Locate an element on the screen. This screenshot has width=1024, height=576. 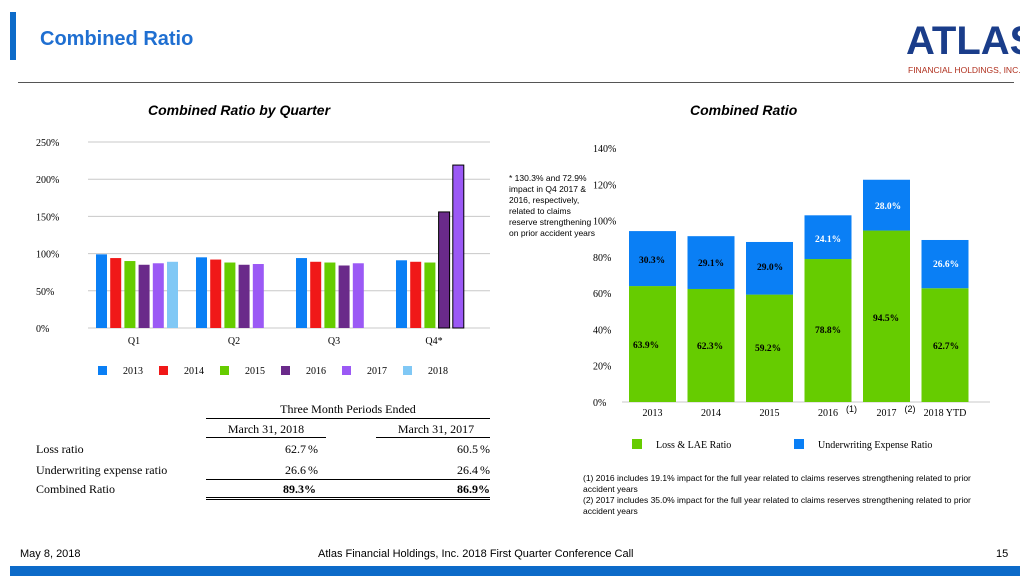
y-tick-label: 200% is located at coordinates (47, 180).